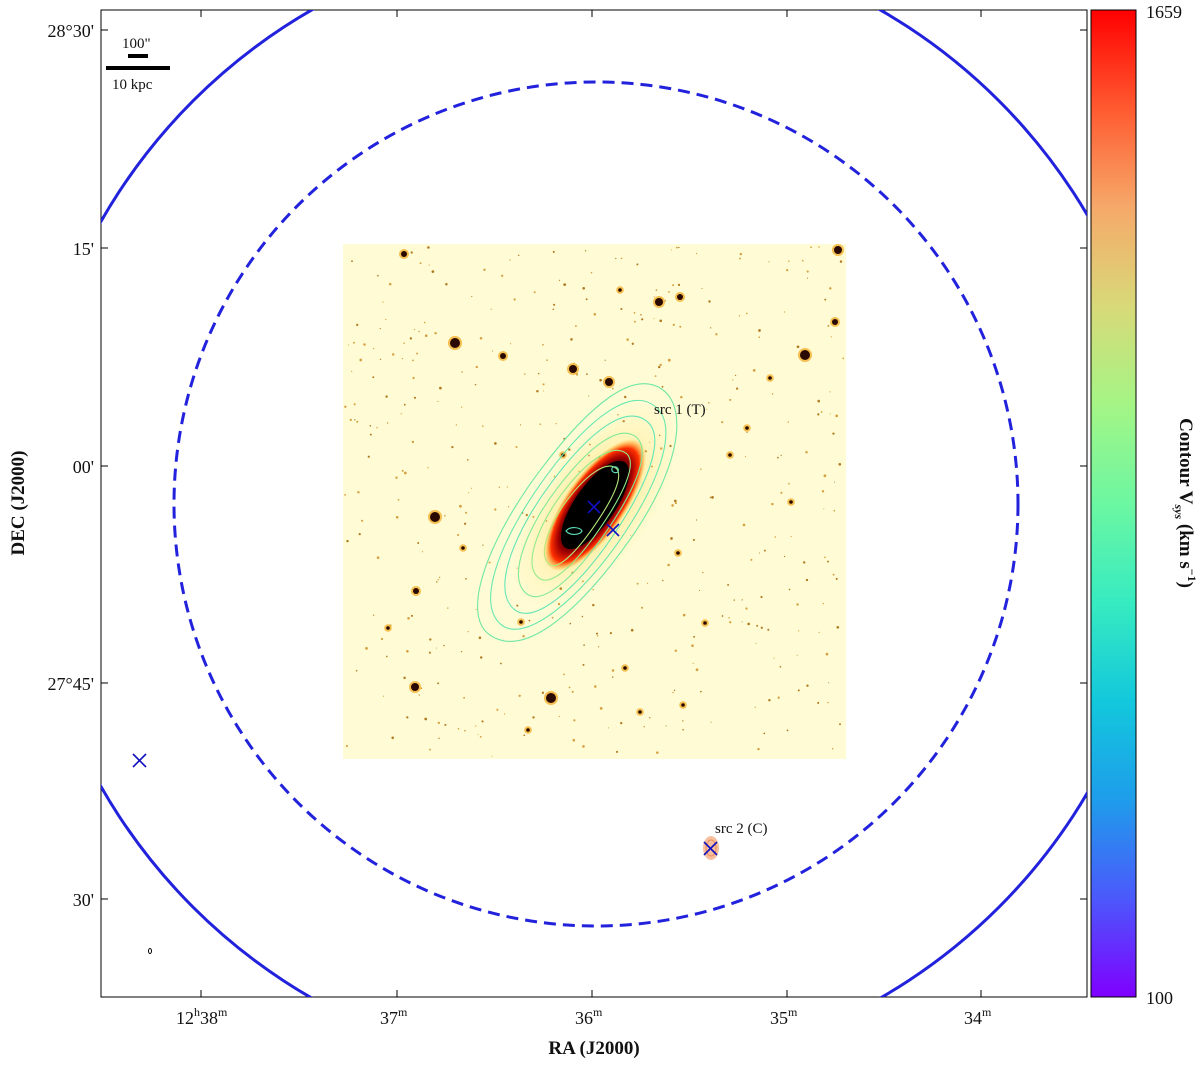 The width and height of the screenshot is (1200, 1066). Describe the element at coordinates (1159, 998) in the screenshot. I see `colorbar-min-label: 100` at that location.